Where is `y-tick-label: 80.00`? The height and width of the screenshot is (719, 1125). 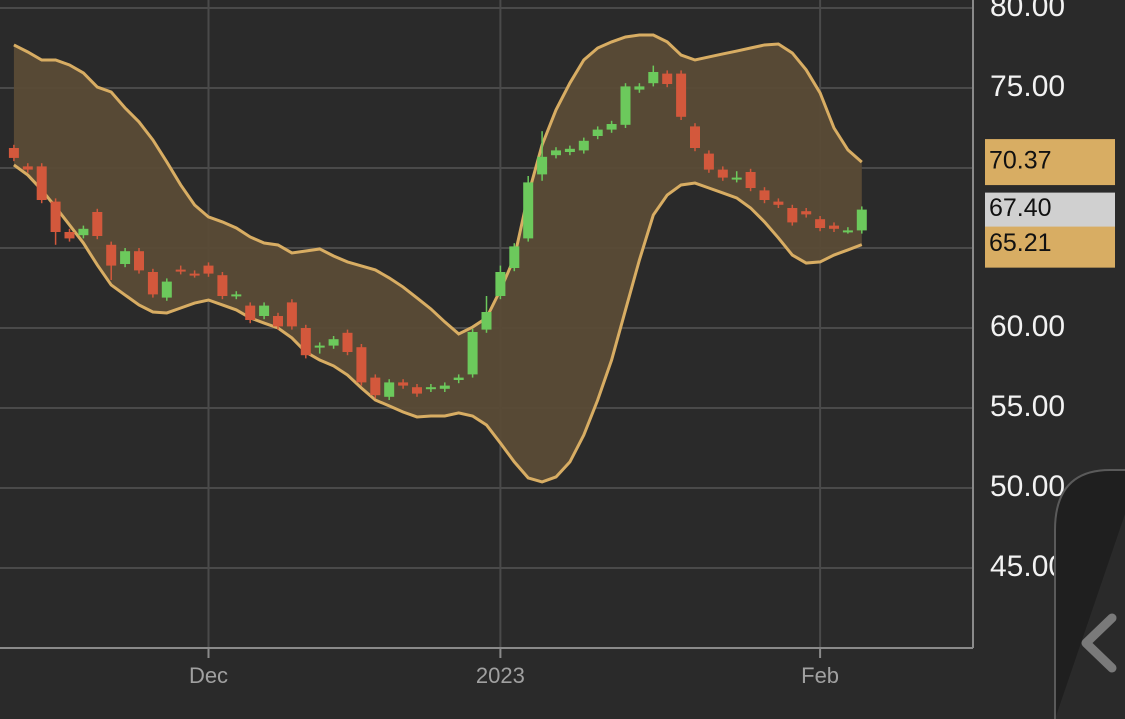
y-tick-label: 80.00 is located at coordinates (1027, 11).